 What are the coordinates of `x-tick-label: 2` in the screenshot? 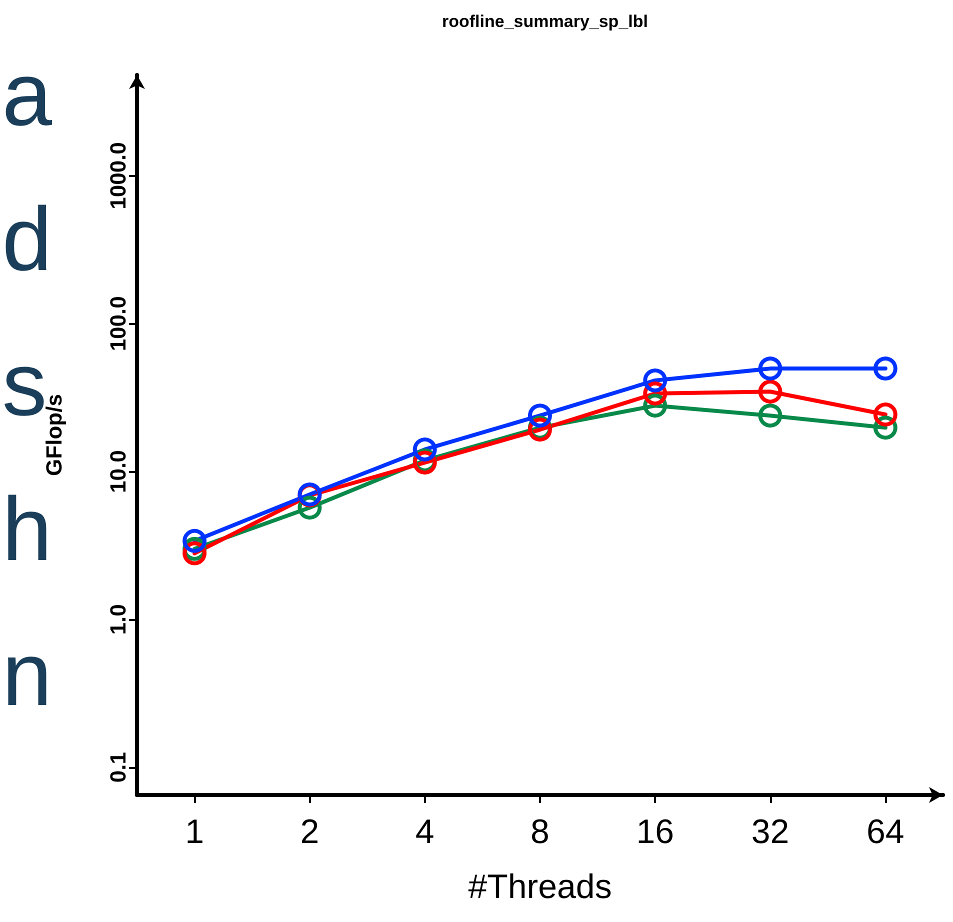 It's located at (310, 832).